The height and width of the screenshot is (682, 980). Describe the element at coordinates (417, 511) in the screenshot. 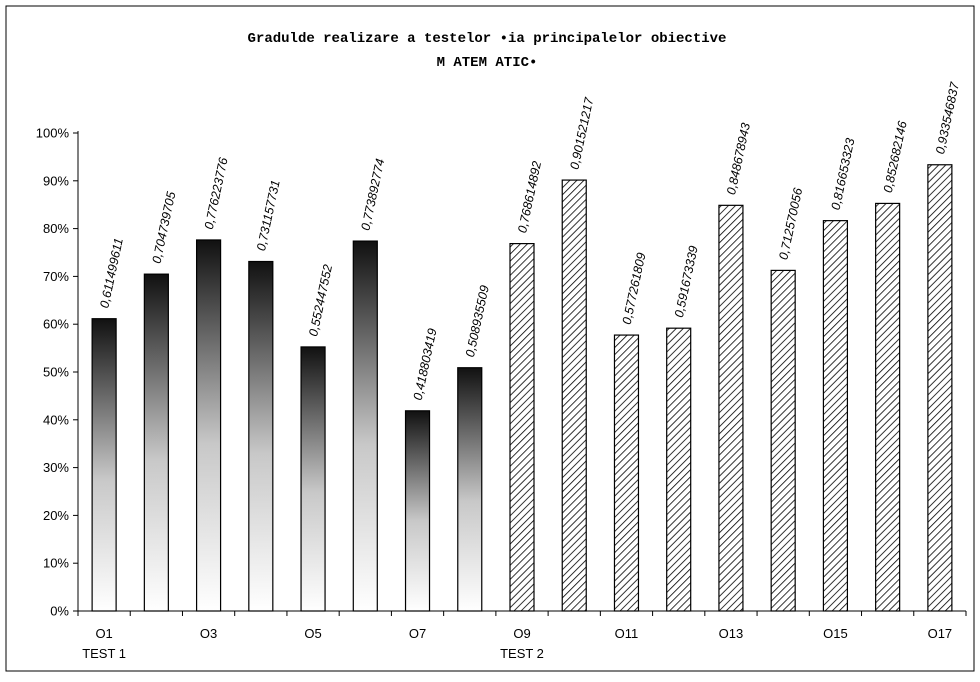

I see `bar-o7` at that location.